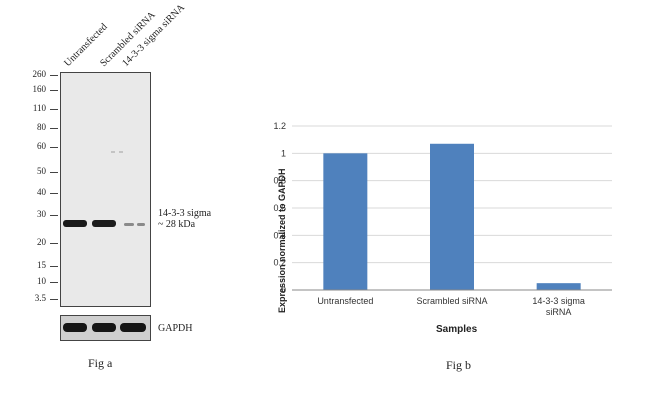 This screenshot has height=406, width=650. What do you see at coordinates (283, 290) in the screenshot?
I see `y-tick-label: 0` at bounding box center [283, 290].